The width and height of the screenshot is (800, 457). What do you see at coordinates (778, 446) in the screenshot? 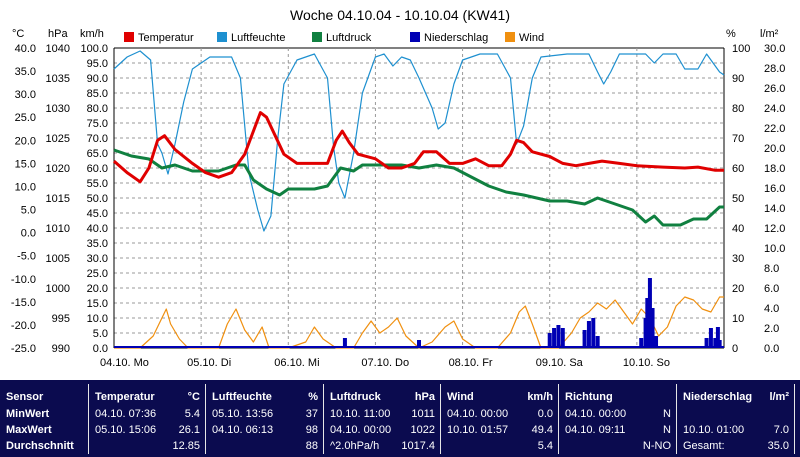
I see `stats-rain-total: 35.0` at bounding box center [778, 446].